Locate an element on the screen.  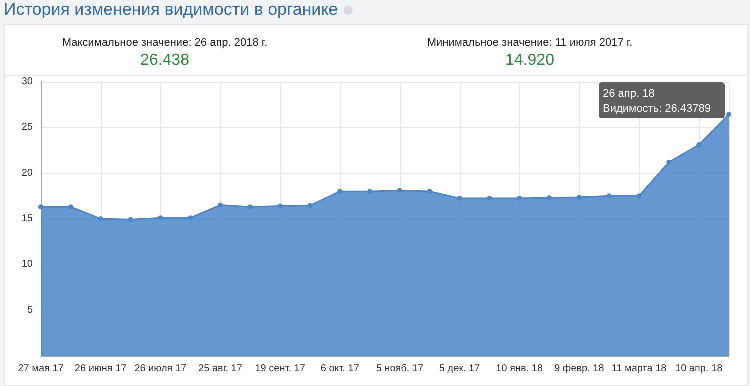
y-tick-label: 25 is located at coordinates (28, 128).